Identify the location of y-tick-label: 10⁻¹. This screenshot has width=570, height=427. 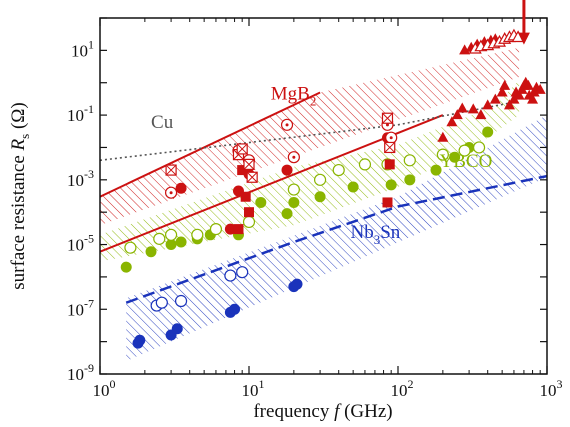
(80, 113).